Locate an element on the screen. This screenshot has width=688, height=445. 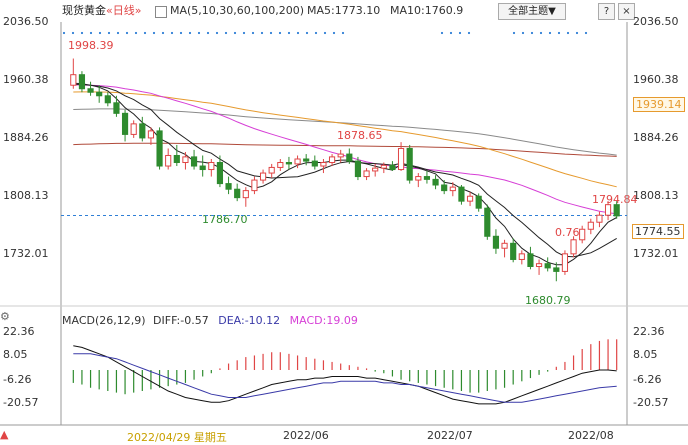
macd-tick-right: -20.57 is located at coordinates (651, 402).